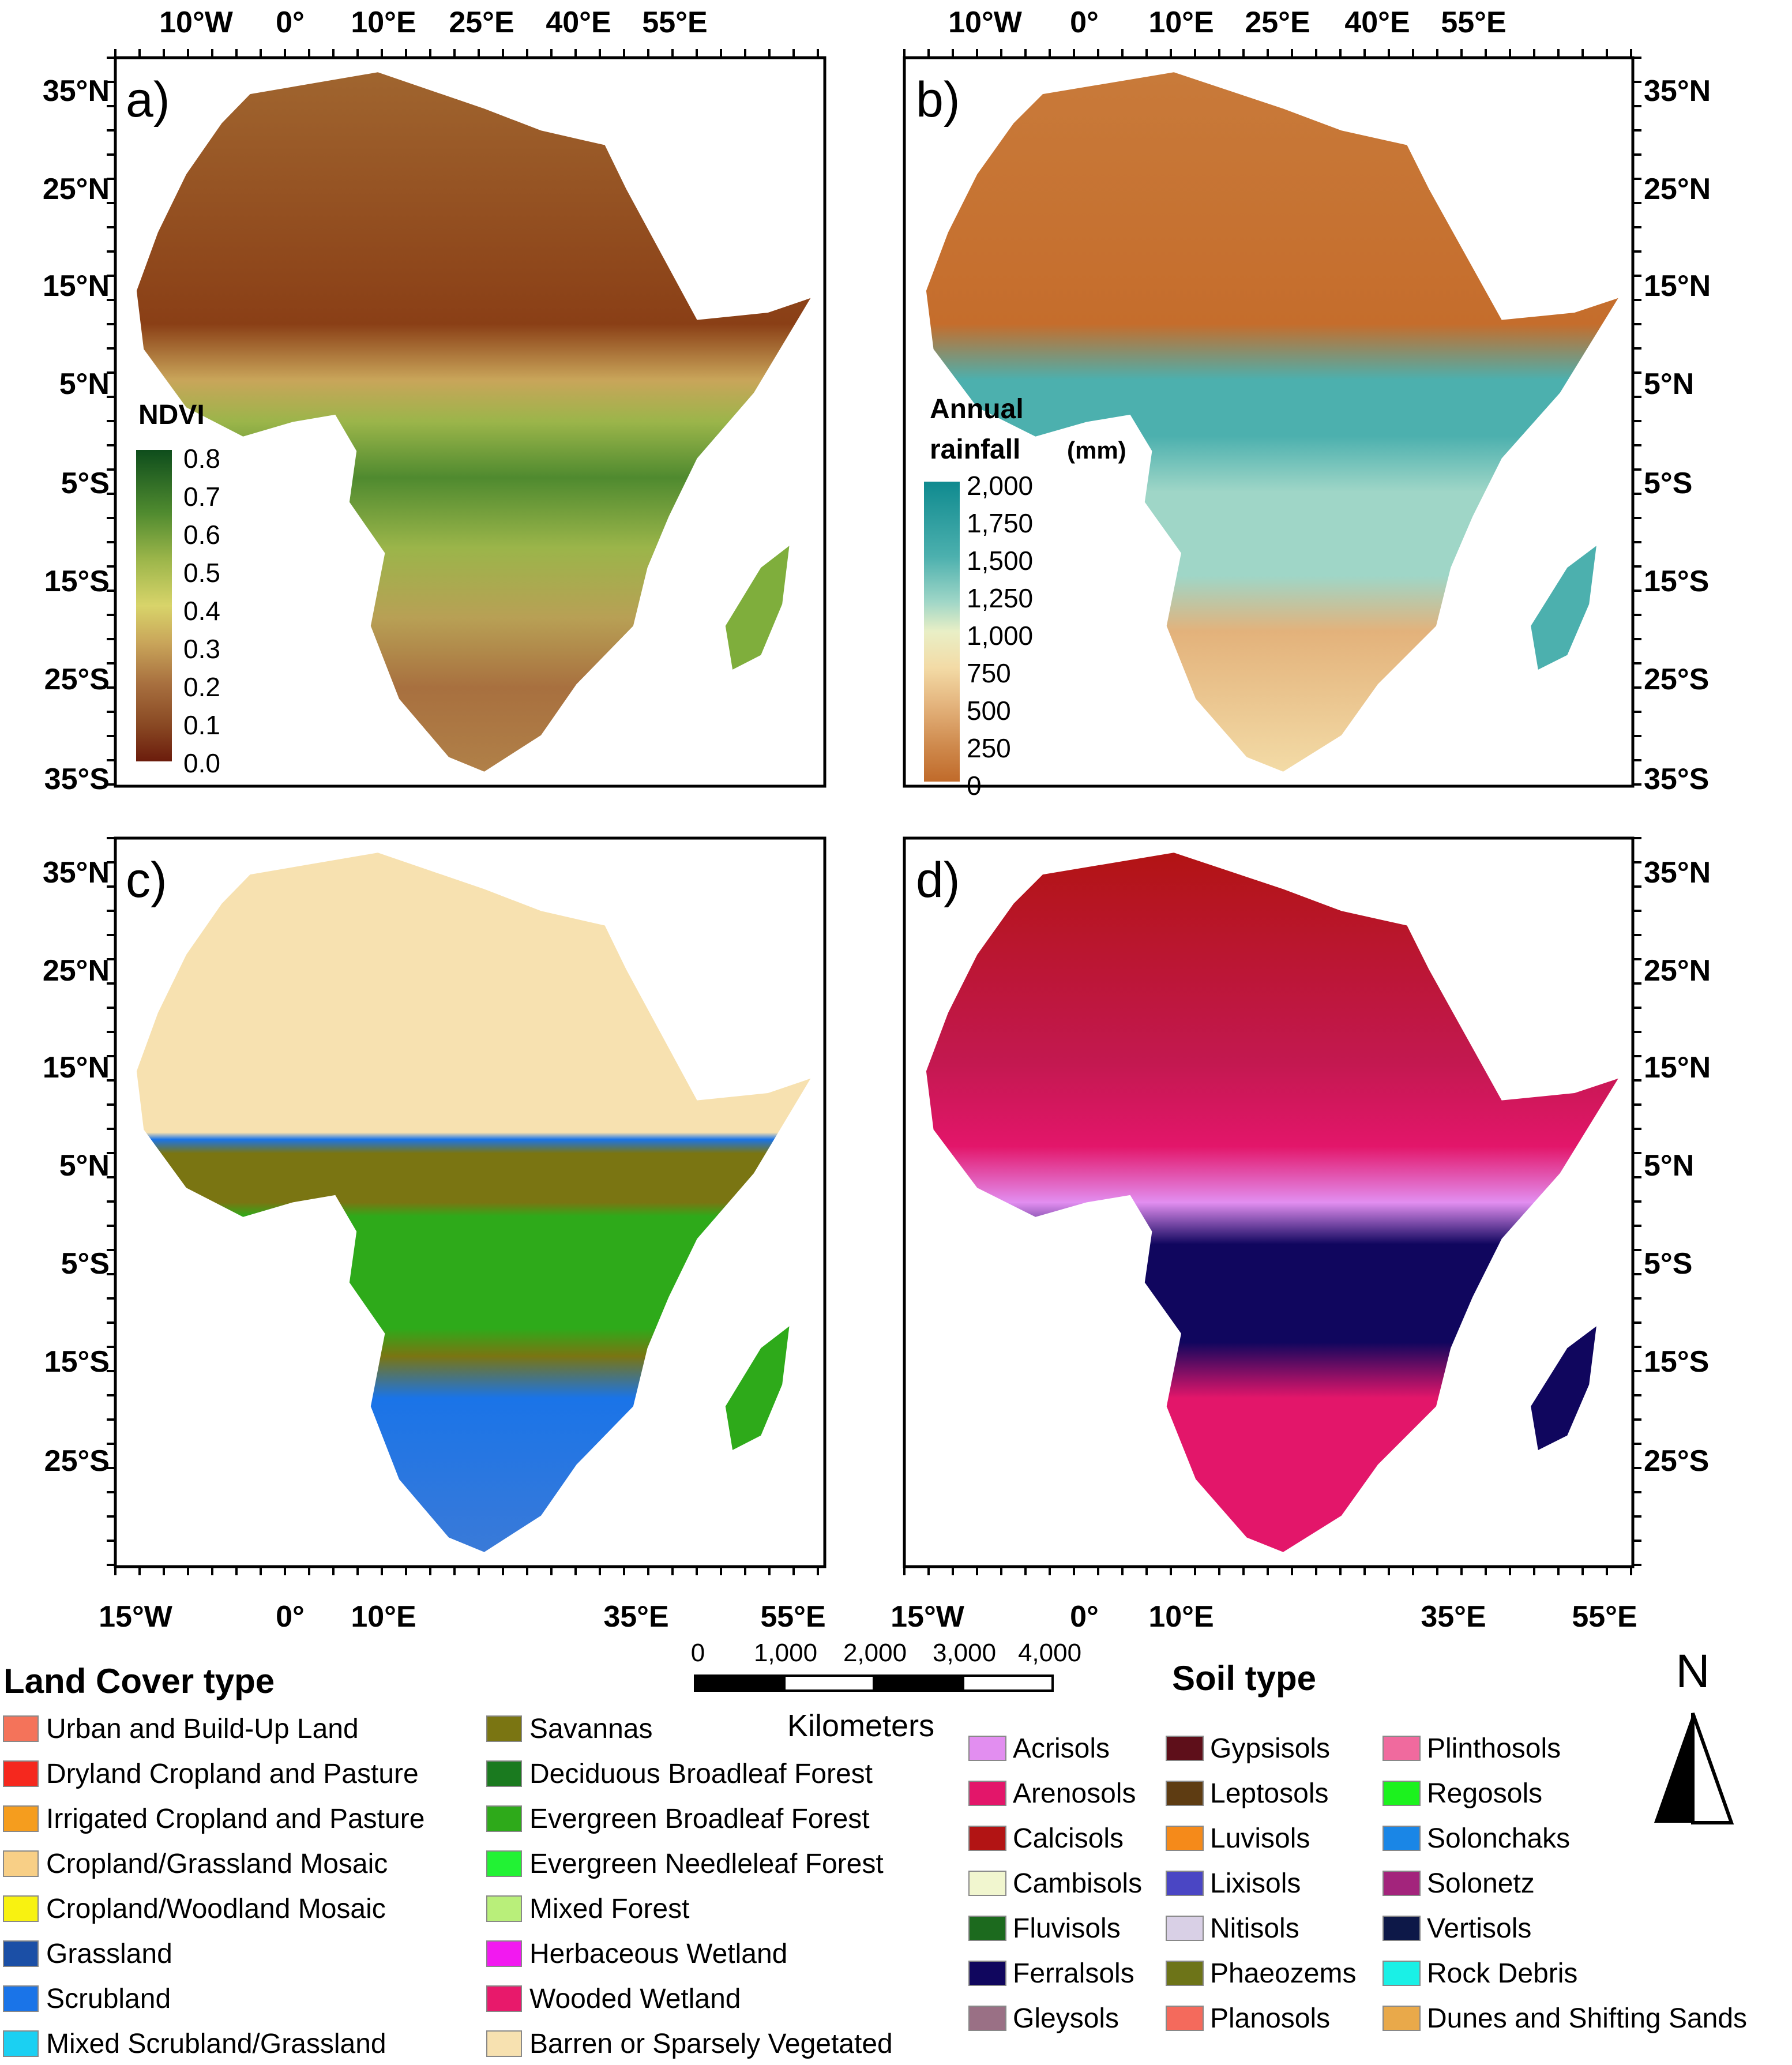 This screenshot has width=1792, height=2065. What do you see at coordinates (1502, 1973) in the screenshot?
I see `soil-item-label: Rock Debris` at bounding box center [1502, 1973].